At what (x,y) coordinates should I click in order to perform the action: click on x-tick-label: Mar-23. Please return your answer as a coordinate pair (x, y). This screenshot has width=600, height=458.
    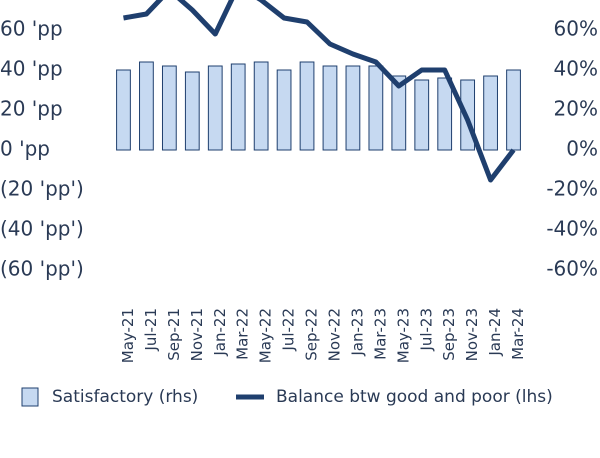
    Looking at the image, I should click on (380, 334).